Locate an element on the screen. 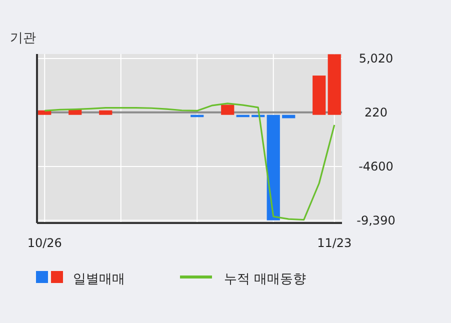 This screenshot has height=323, width=451. x-tick-label: 10/26 is located at coordinates (44, 243).